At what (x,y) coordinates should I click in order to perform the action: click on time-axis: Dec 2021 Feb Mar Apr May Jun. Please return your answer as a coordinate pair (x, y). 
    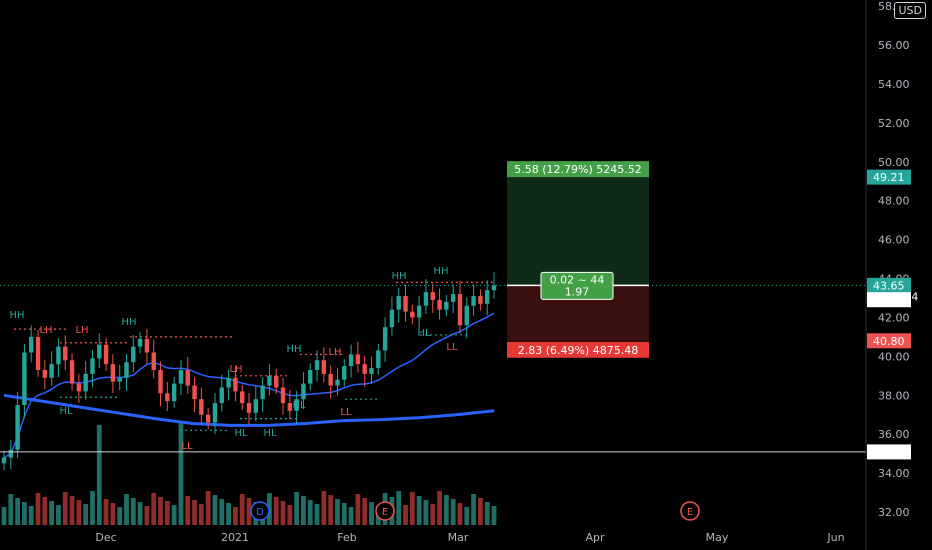
    Looking at the image, I should click on (469, 537).